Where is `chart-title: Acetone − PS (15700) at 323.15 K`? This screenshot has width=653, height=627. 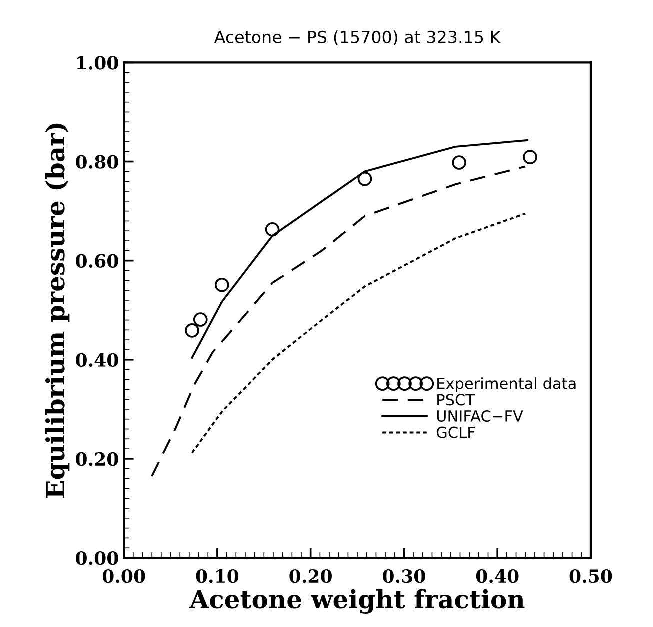 chart-title: Acetone − PS (15700) at 323.15 K is located at coordinates (358, 38).